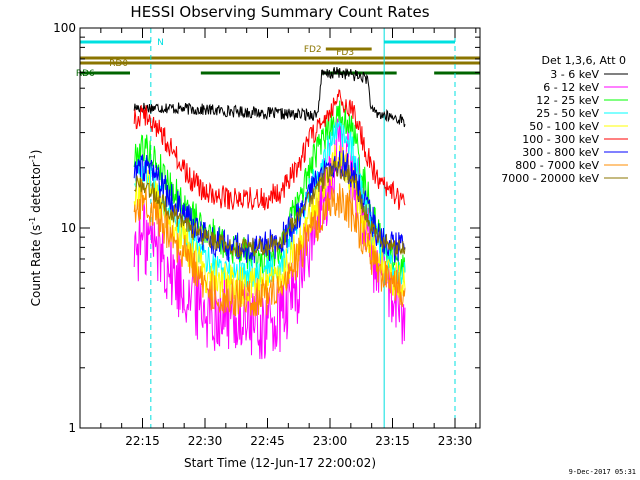 This screenshot has height=480, width=640. What do you see at coordinates (564, 126) in the screenshot?
I see `legend-label-4: 50 - 100 keV` at bounding box center [564, 126].